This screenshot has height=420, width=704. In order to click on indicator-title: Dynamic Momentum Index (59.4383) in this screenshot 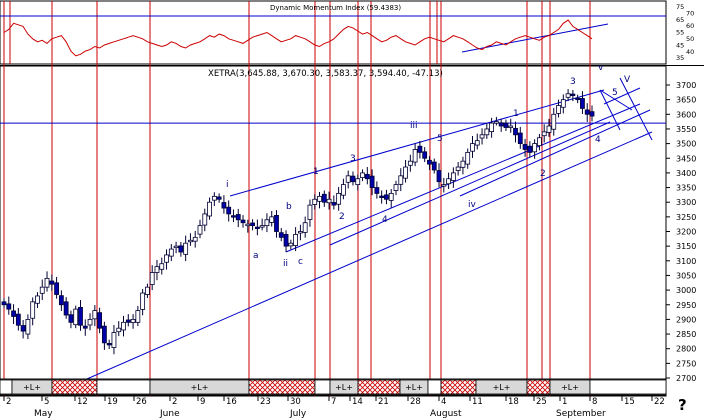, I will do `click(335, 8)`.